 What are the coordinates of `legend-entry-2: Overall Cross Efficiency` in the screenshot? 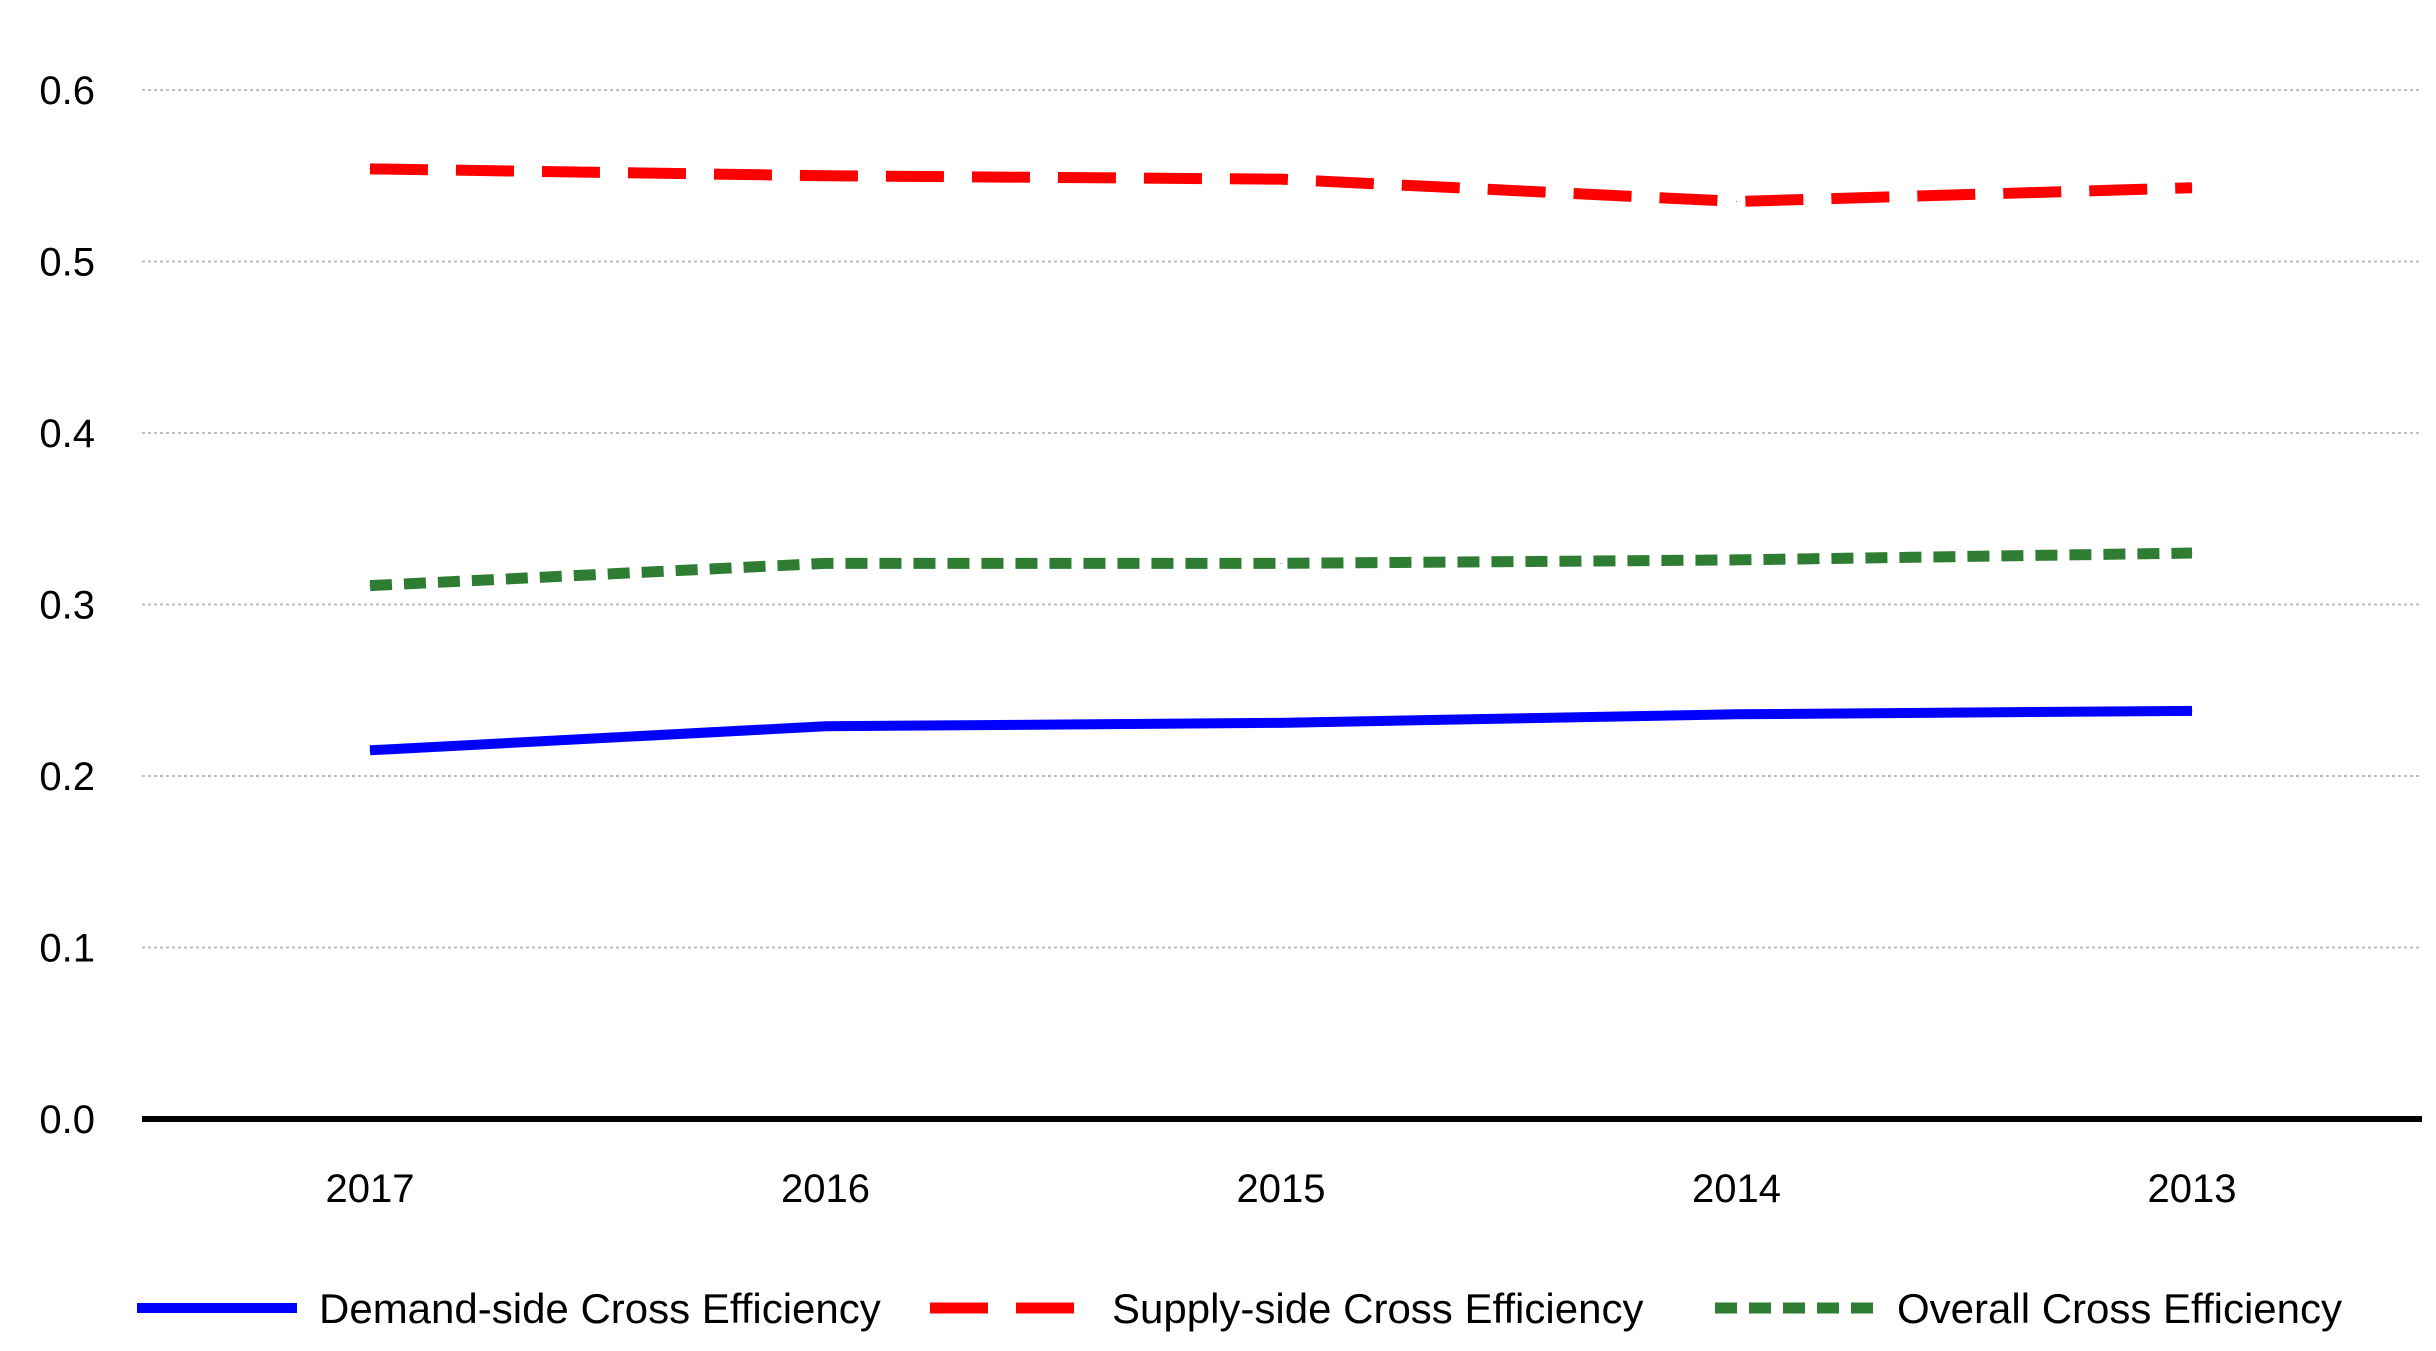 It's located at (2028, 1308).